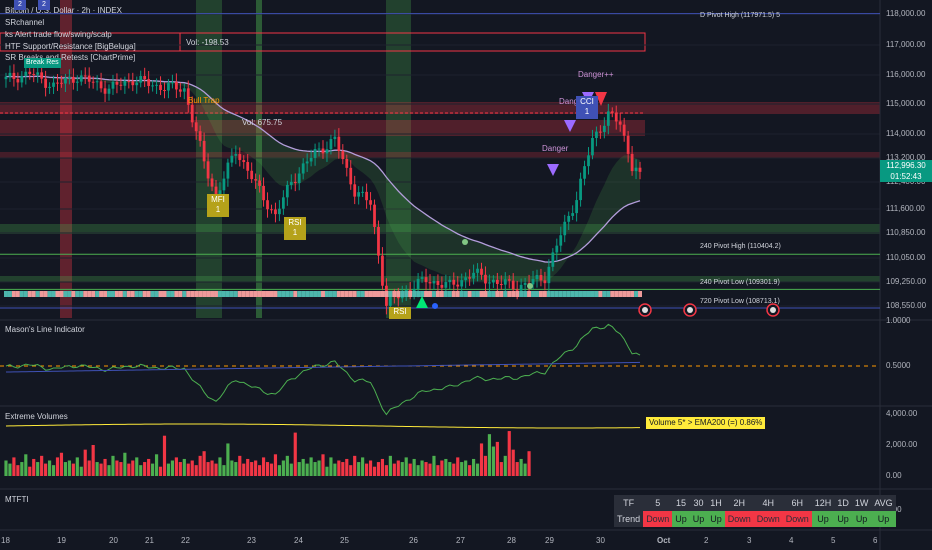 The height and width of the screenshot is (550, 932). Describe the element at coordinates (883, 503) in the screenshot. I see `mtfti-header-cell: AVG` at that location.